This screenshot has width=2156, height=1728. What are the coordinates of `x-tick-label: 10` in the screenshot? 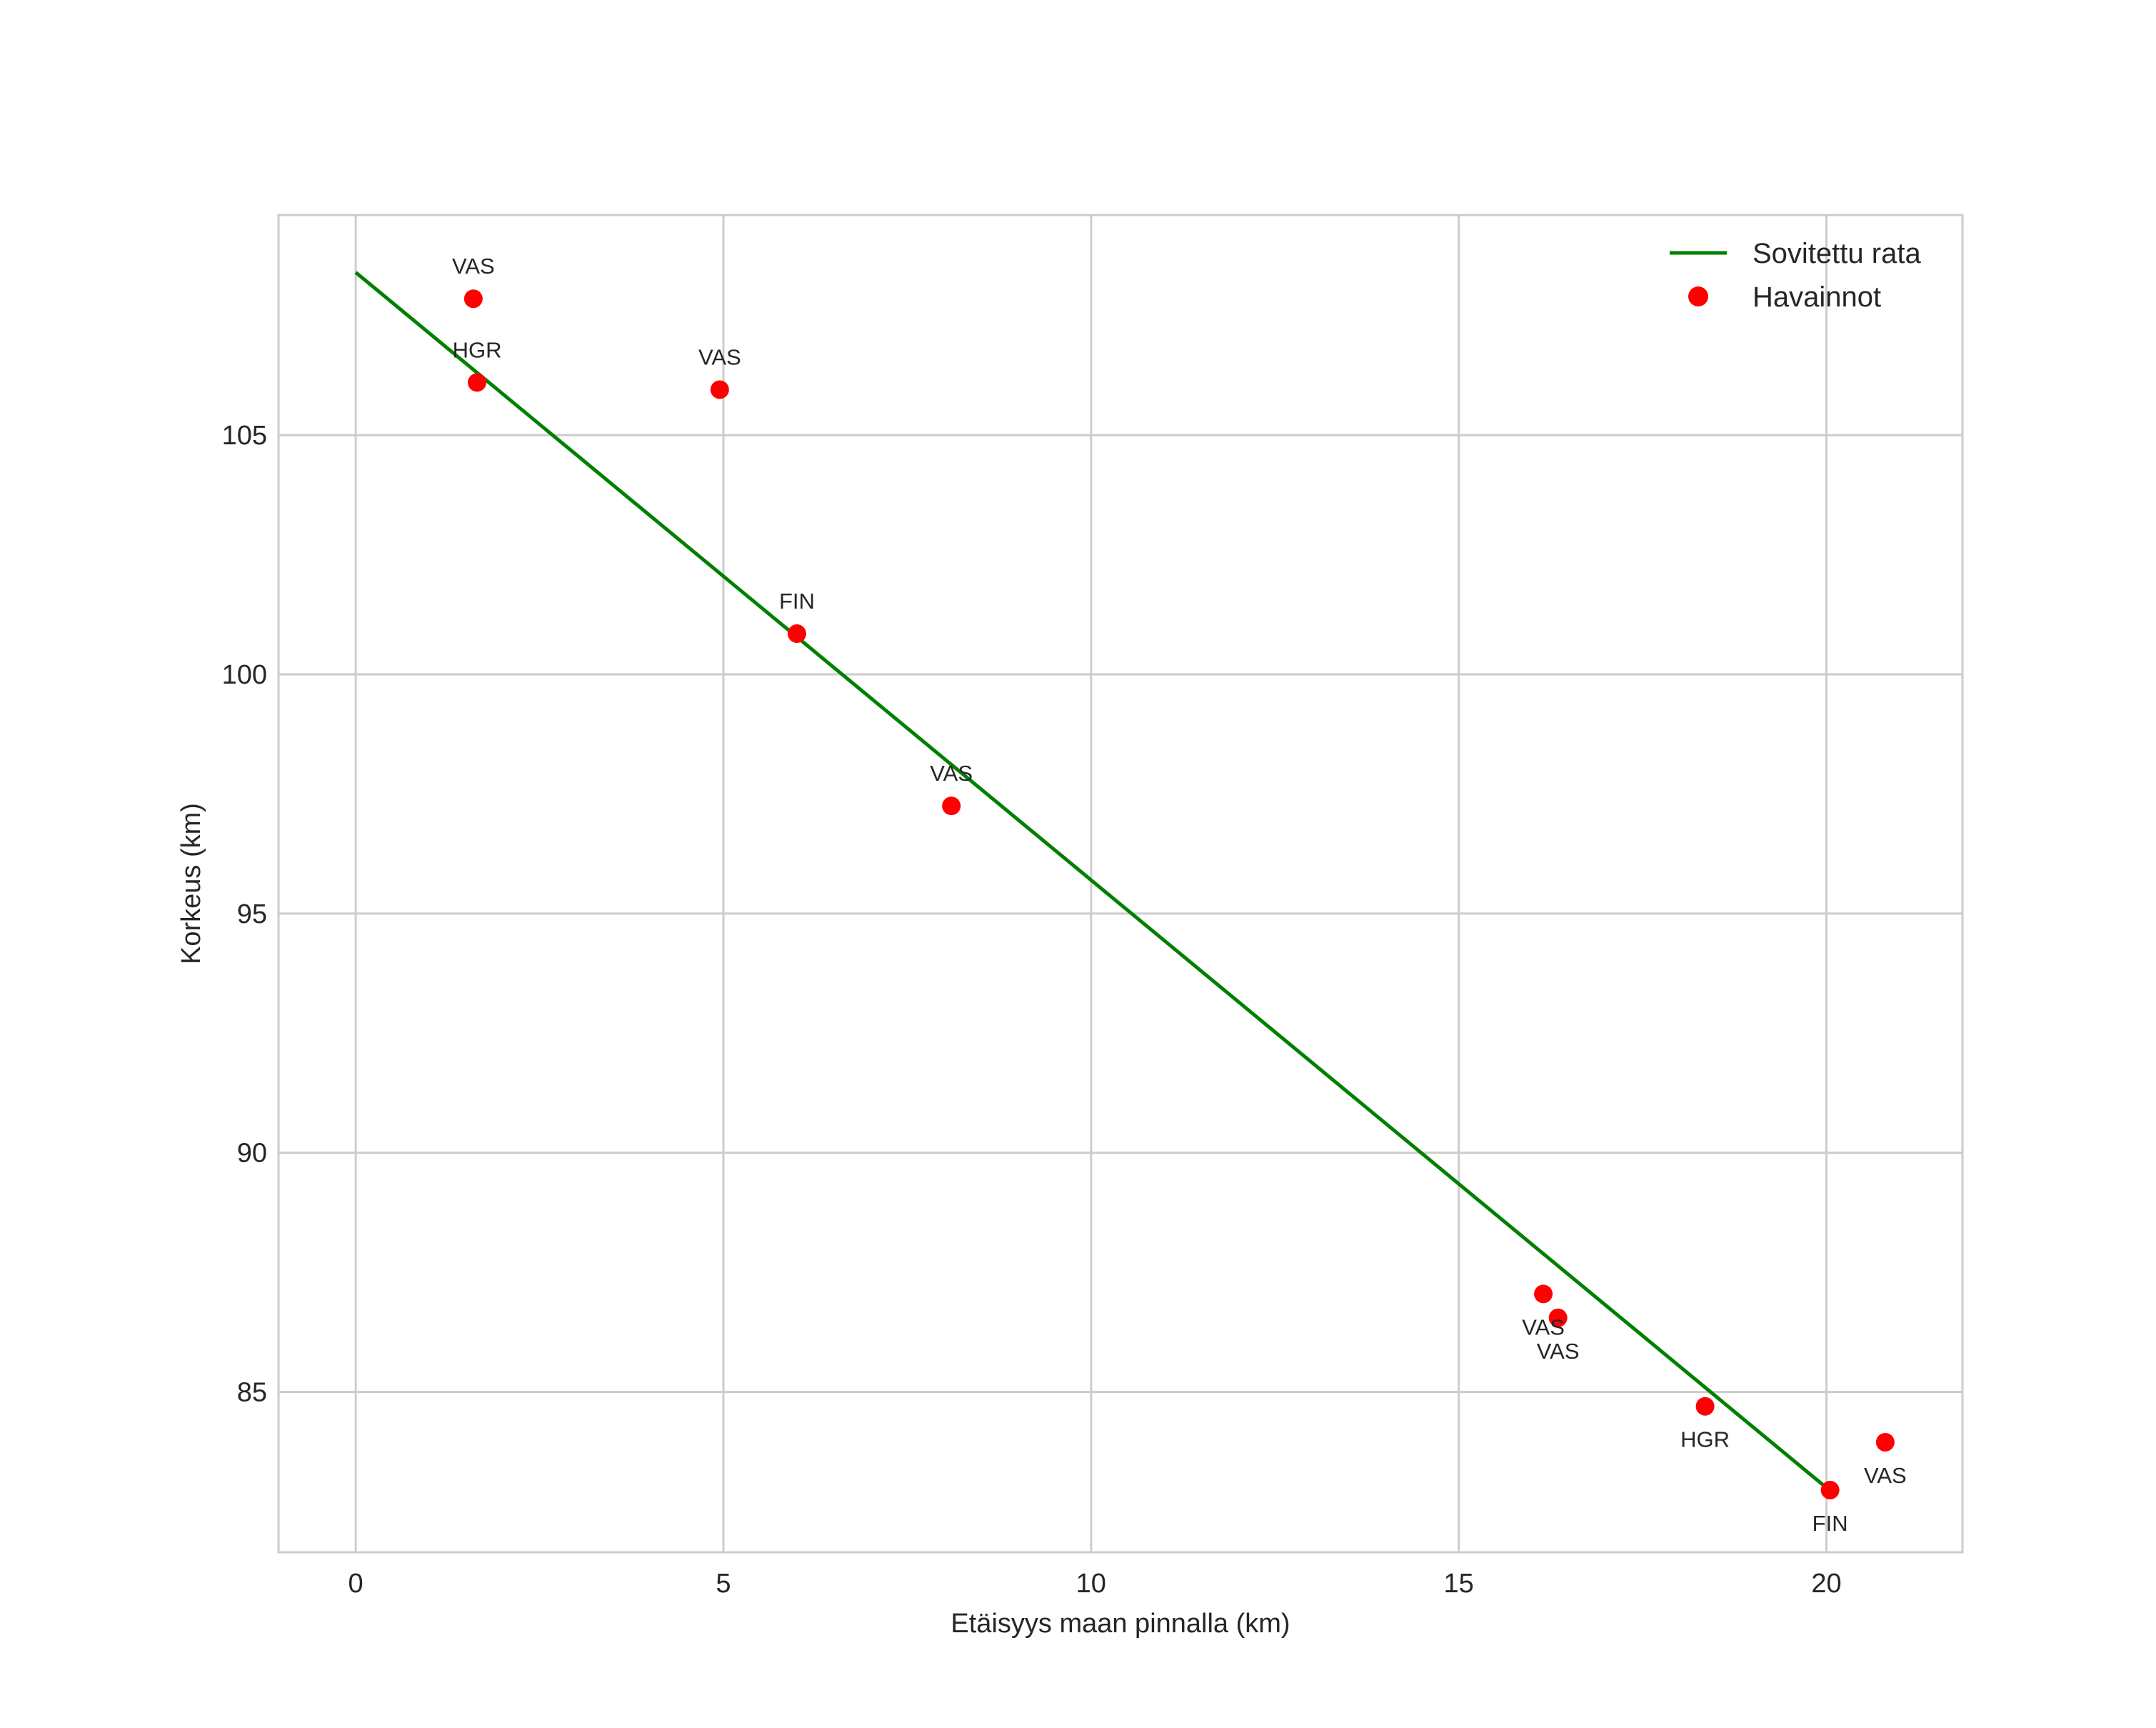 It's located at (1091, 1584).